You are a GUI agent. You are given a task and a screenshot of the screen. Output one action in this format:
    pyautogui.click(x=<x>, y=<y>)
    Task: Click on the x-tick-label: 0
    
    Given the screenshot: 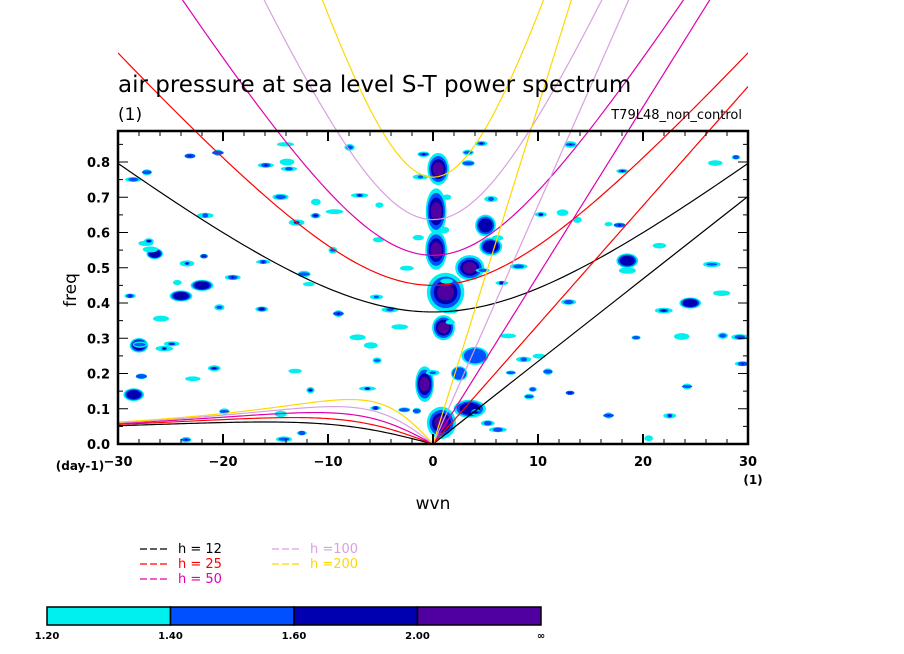 What is the action you would take?
    pyautogui.click(x=432, y=462)
    